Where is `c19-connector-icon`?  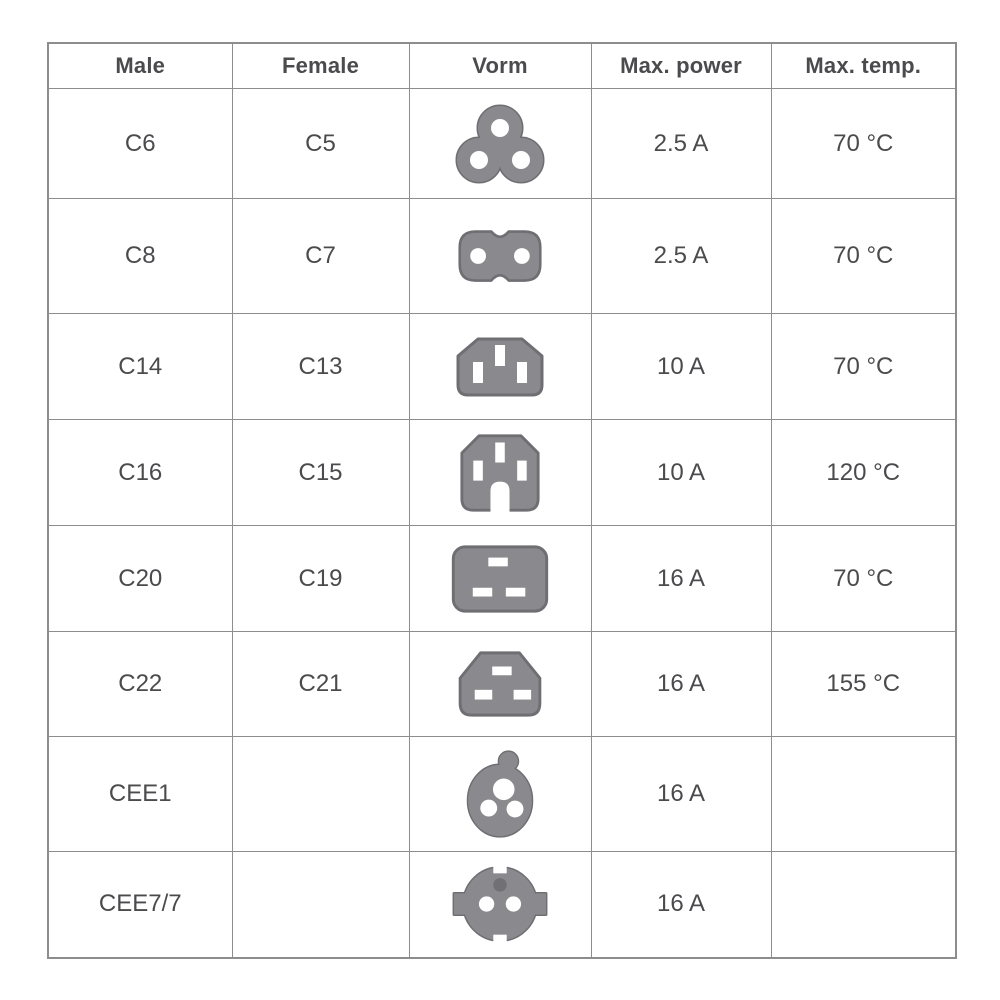
c19-connector-icon is located at coordinates (500, 579).